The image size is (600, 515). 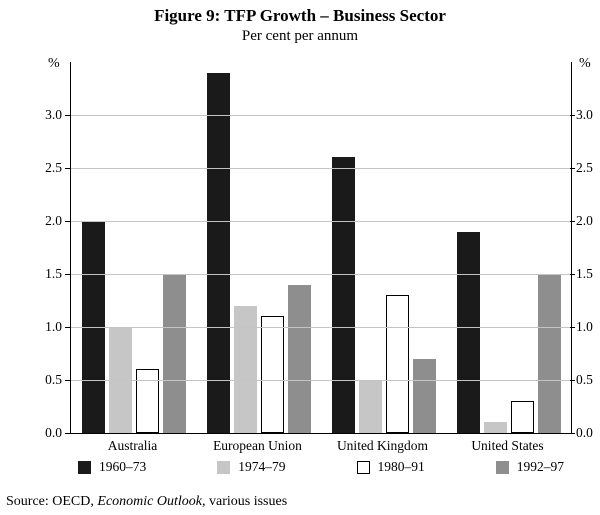 What do you see at coordinates (584, 273) in the screenshot?
I see `y-tick-label-right: 1.5` at bounding box center [584, 273].